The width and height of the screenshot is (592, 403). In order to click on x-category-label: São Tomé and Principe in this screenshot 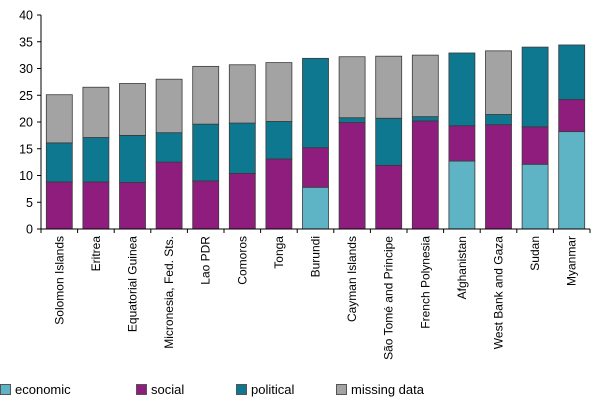, I will do `click(389, 298)`.